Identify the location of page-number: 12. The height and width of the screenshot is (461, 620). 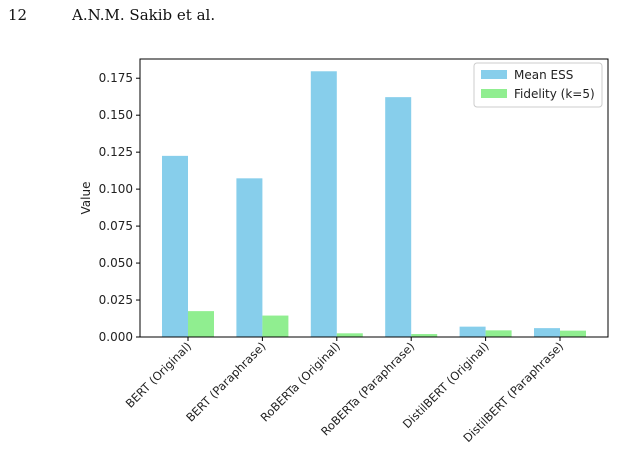
(18, 15).